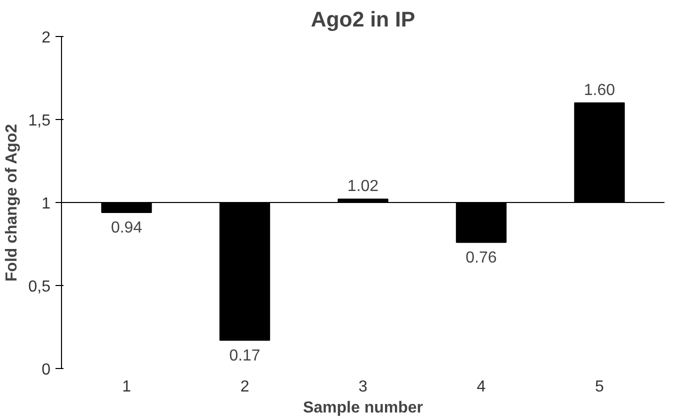  Describe the element at coordinates (127, 387) in the screenshot. I see `x-tick-label: 1` at that location.